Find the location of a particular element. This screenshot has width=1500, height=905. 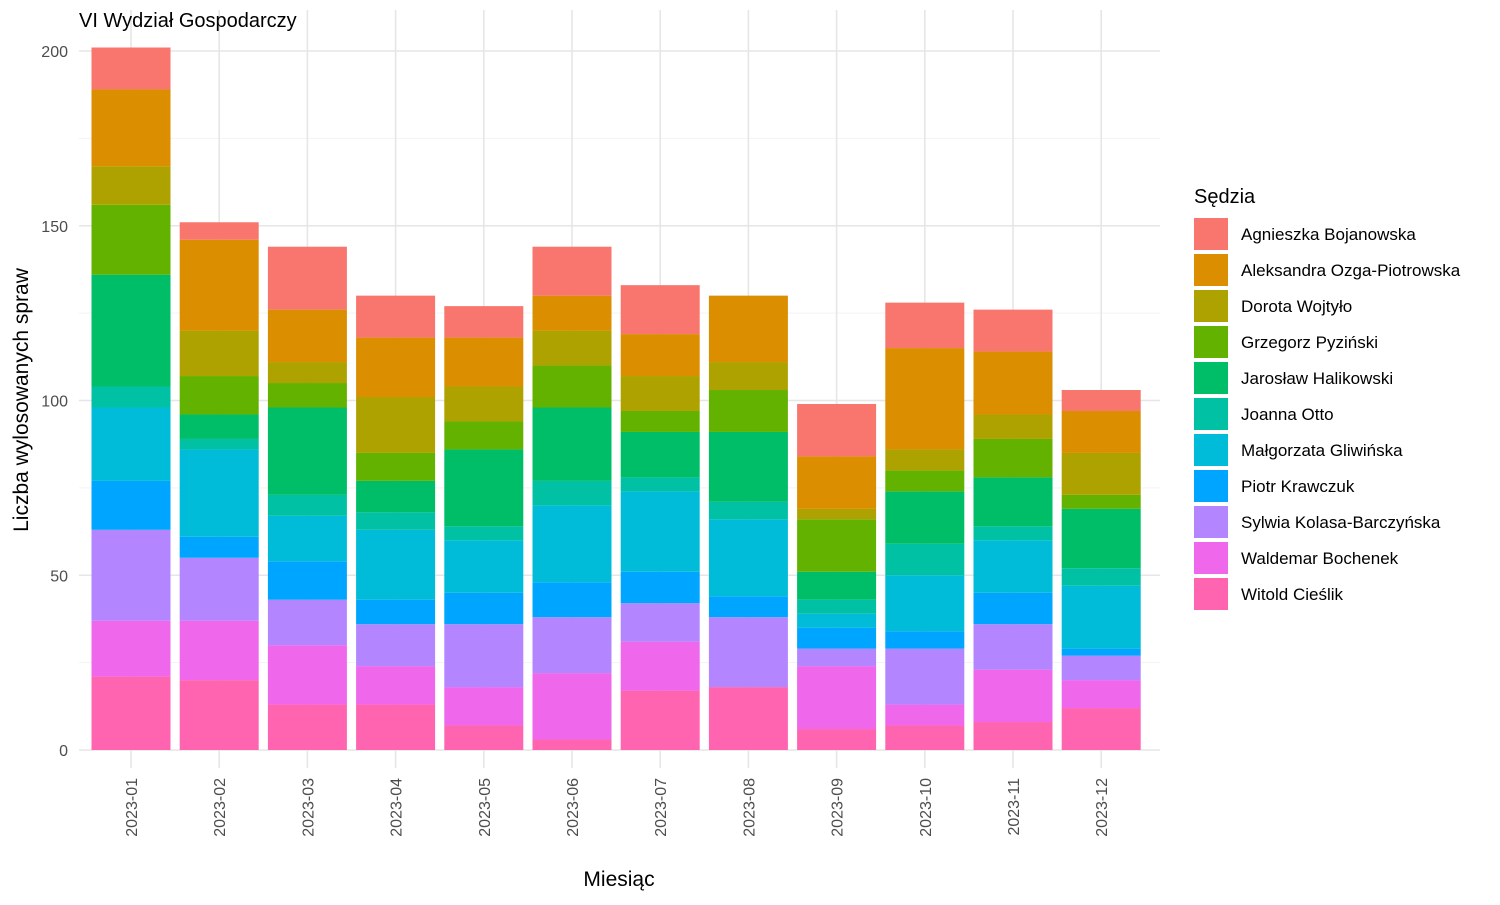

legend-label: Jarosław Halikowski is located at coordinates (1317, 378).